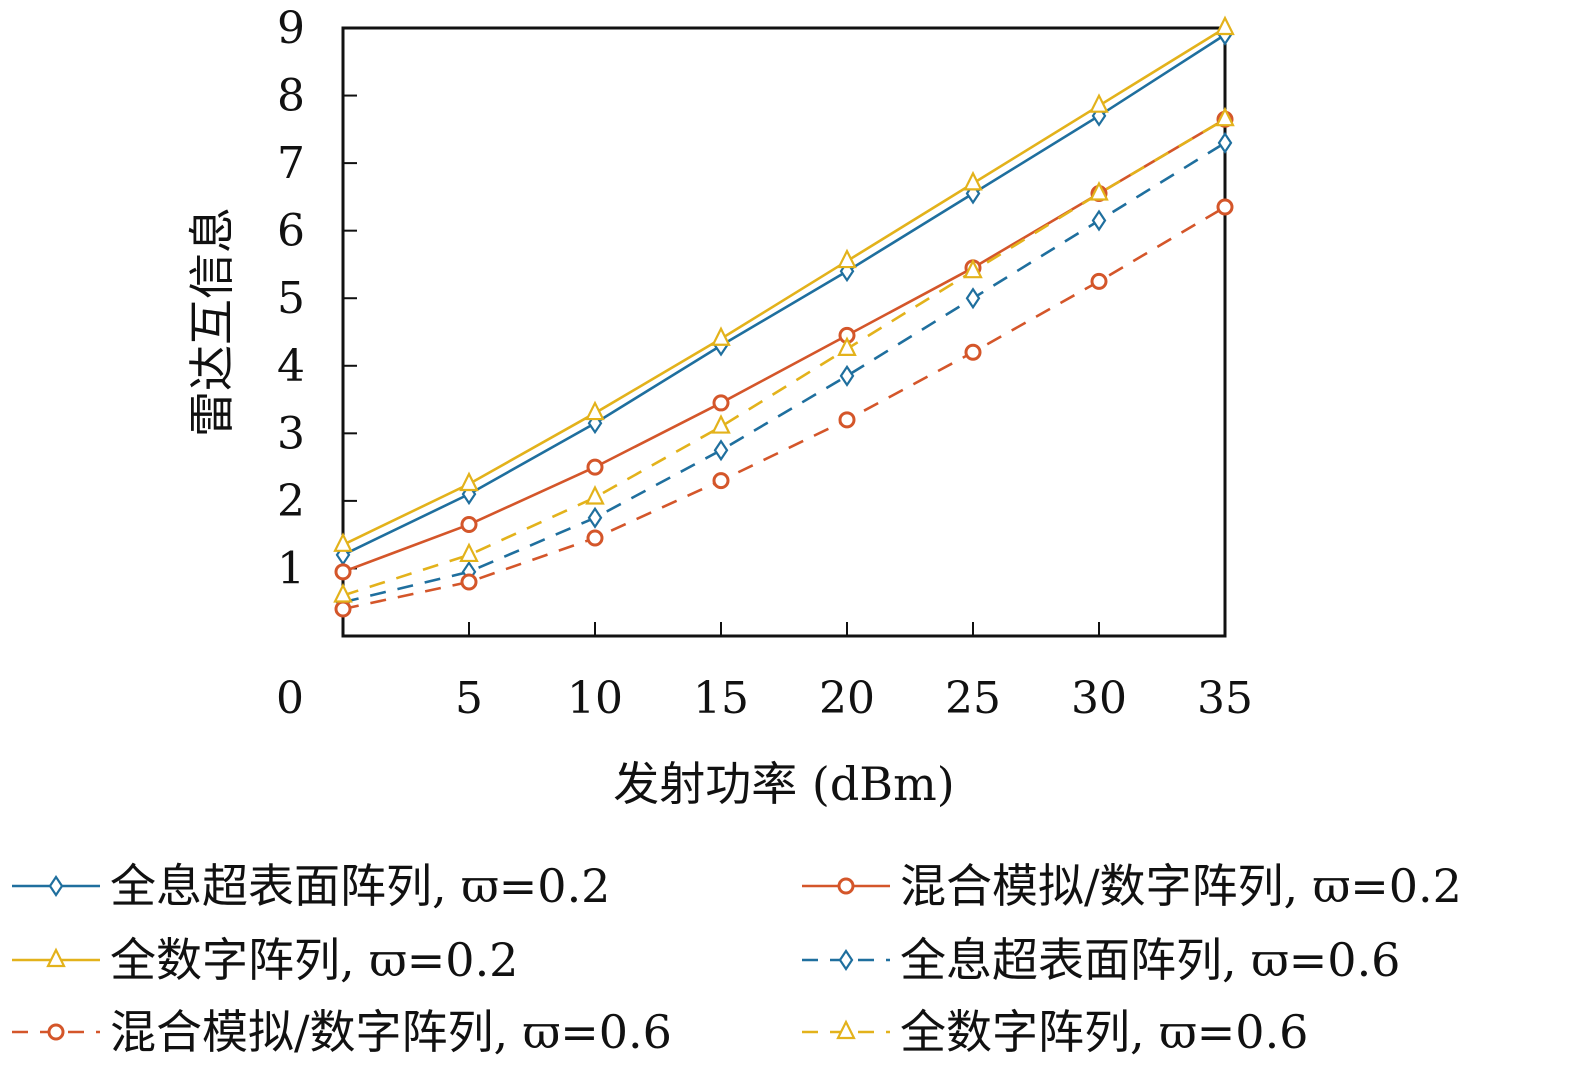 This screenshot has height=1074, width=1575. I want to click on legend-label: 混合模拟/数字阵列, ϖ=0.6, so click(391, 1032).